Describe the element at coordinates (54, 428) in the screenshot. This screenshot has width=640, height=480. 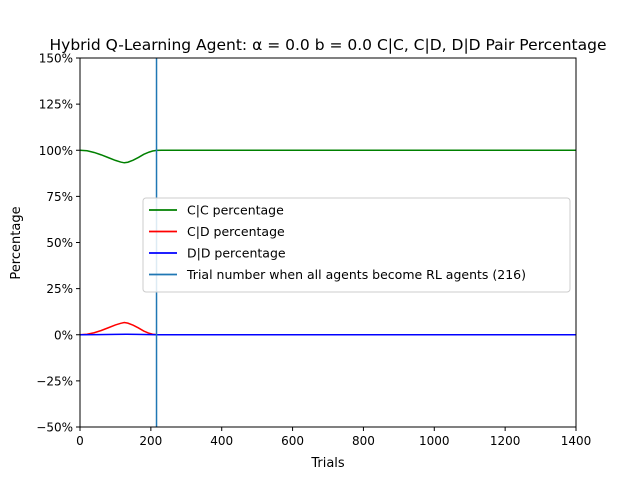
I see `y-tick-label: −50%` at that location.